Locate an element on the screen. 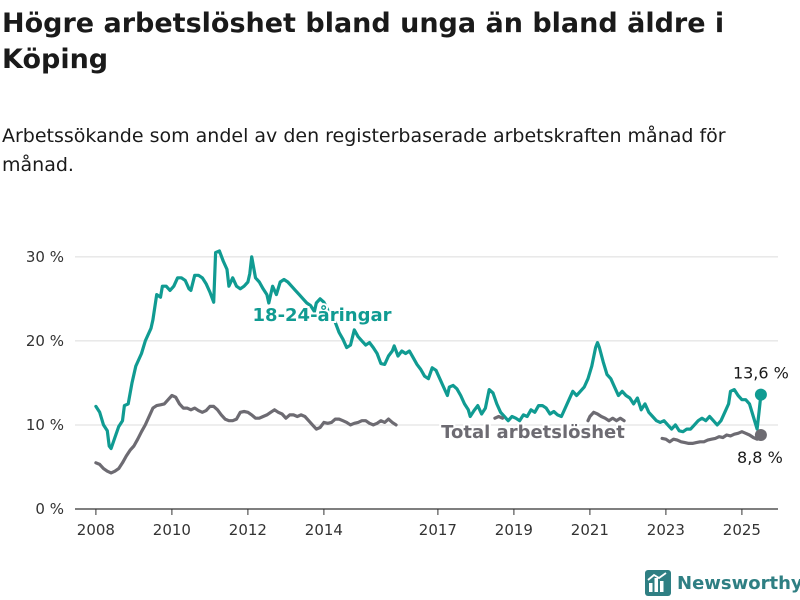  series-label-total: Total arbetslöshet is located at coordinates (533, 432).